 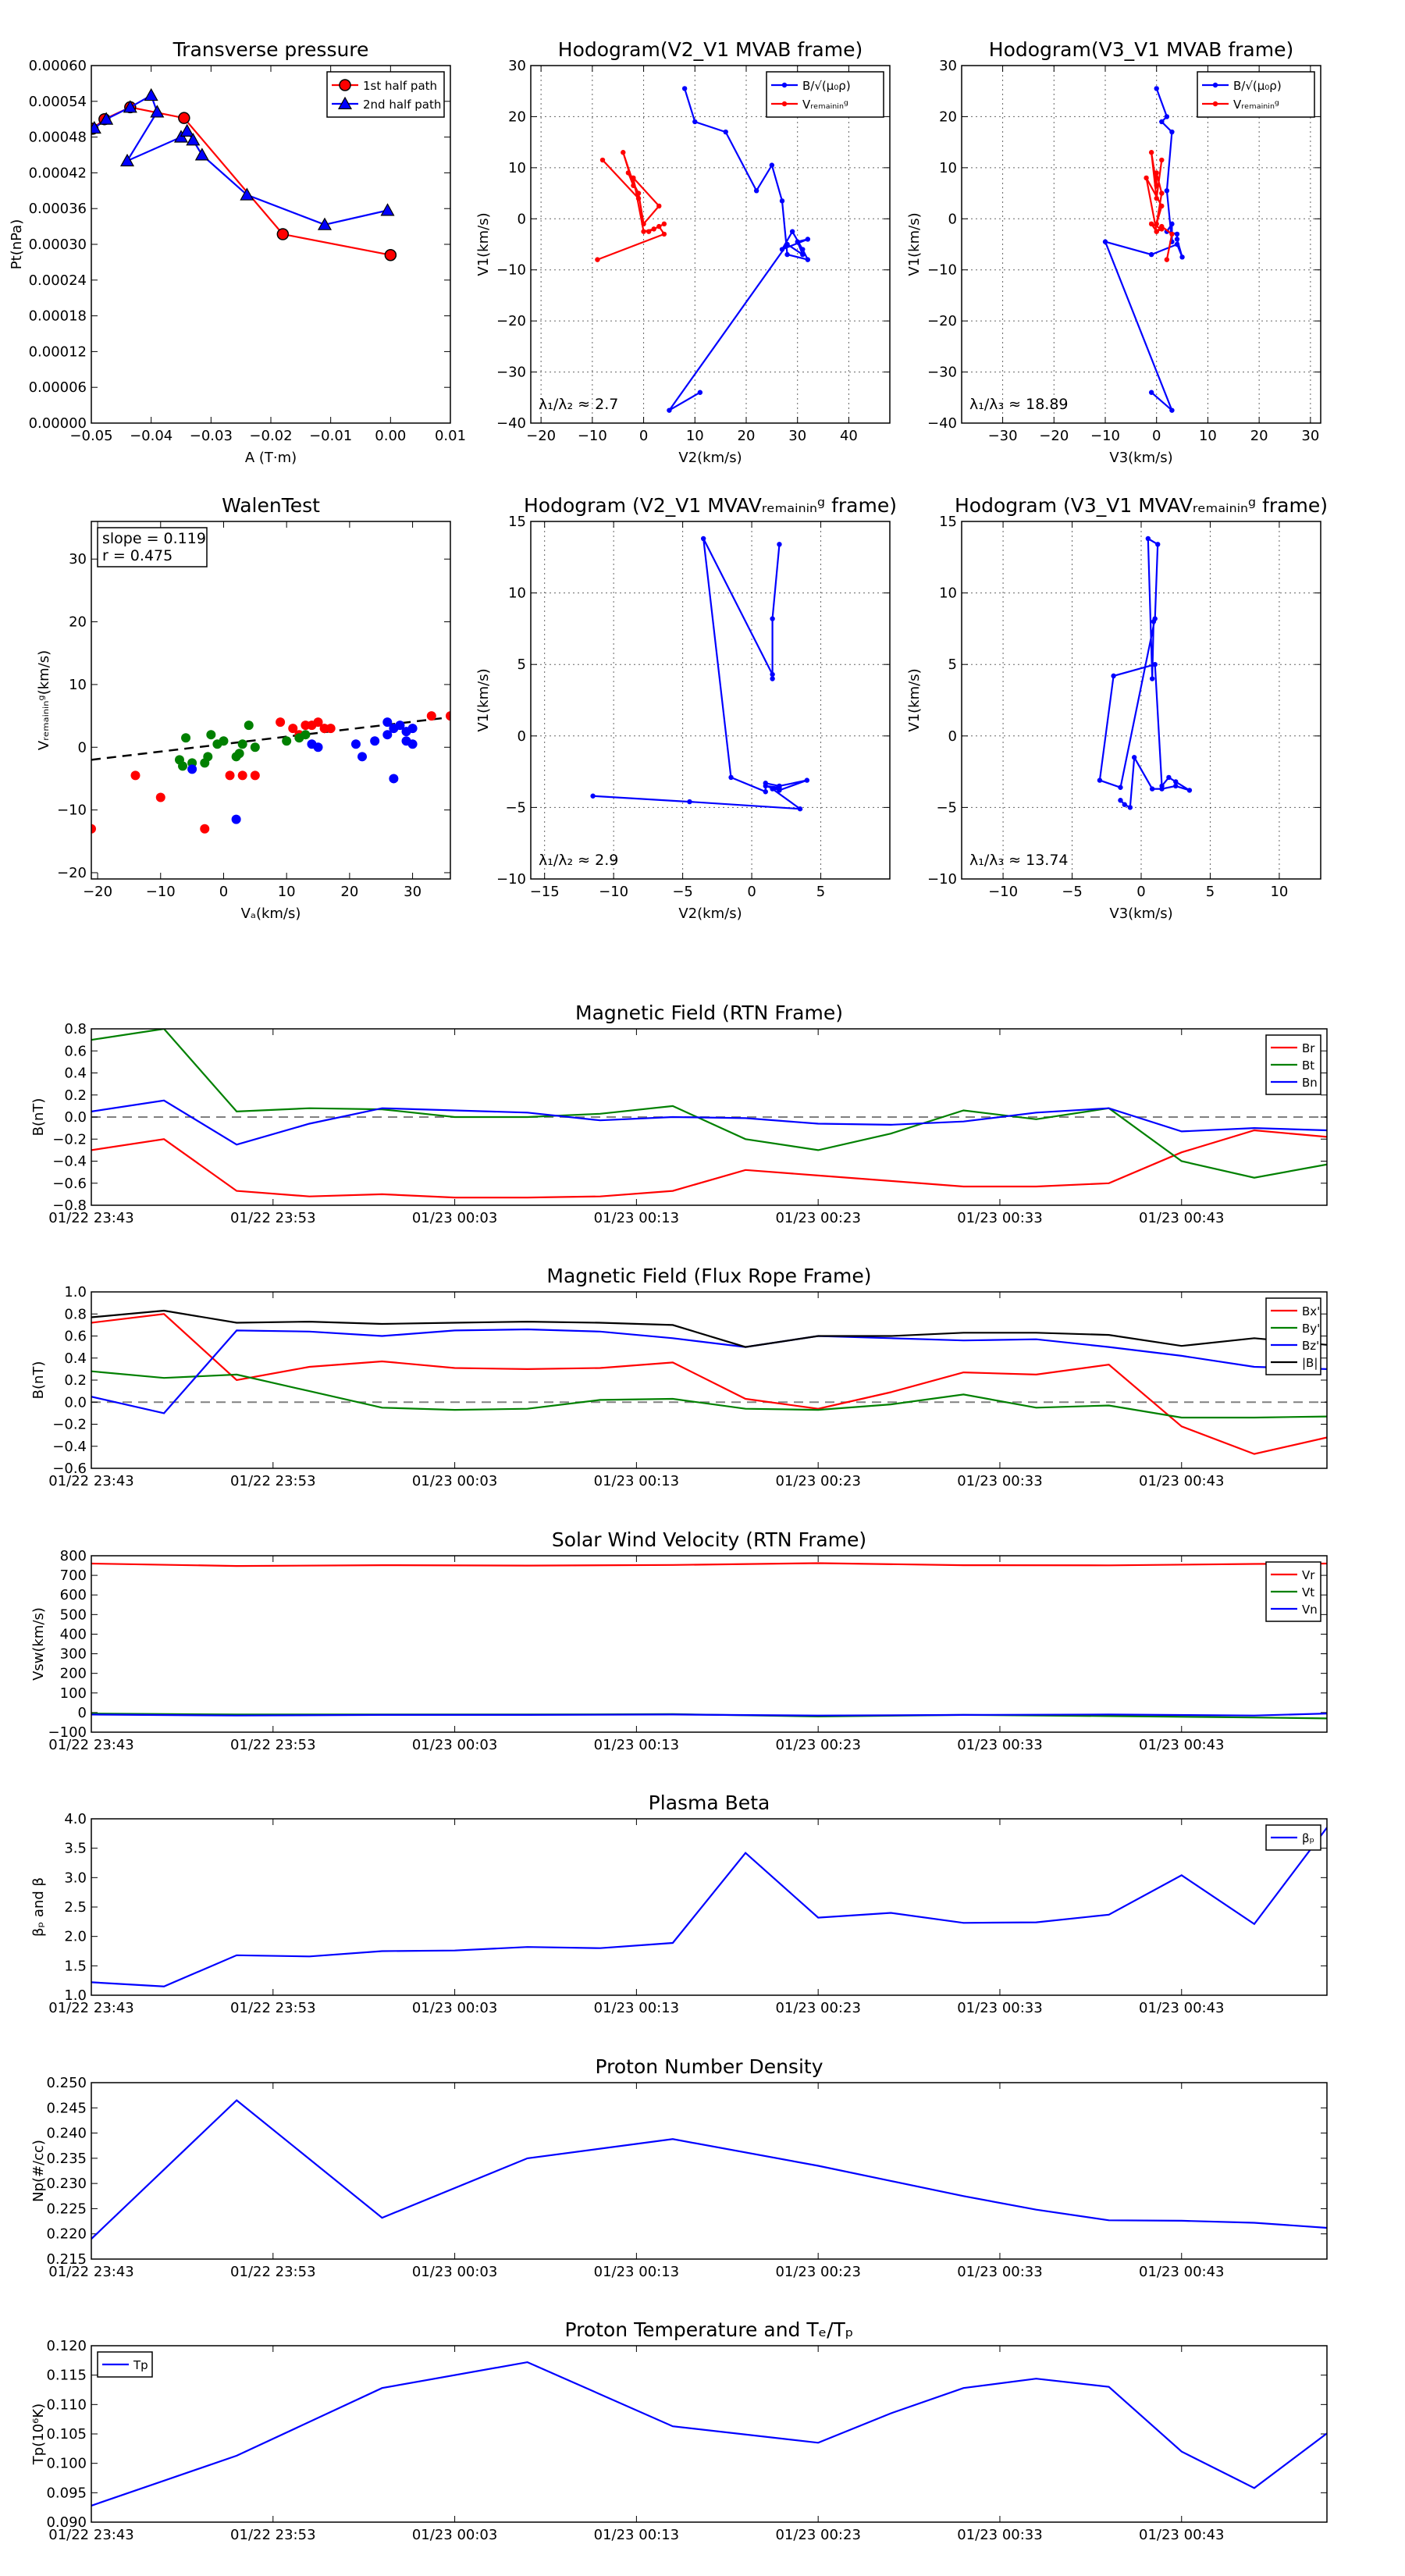 I want to click on y-tick-label: 0.0, so click(x=76, y=1402).